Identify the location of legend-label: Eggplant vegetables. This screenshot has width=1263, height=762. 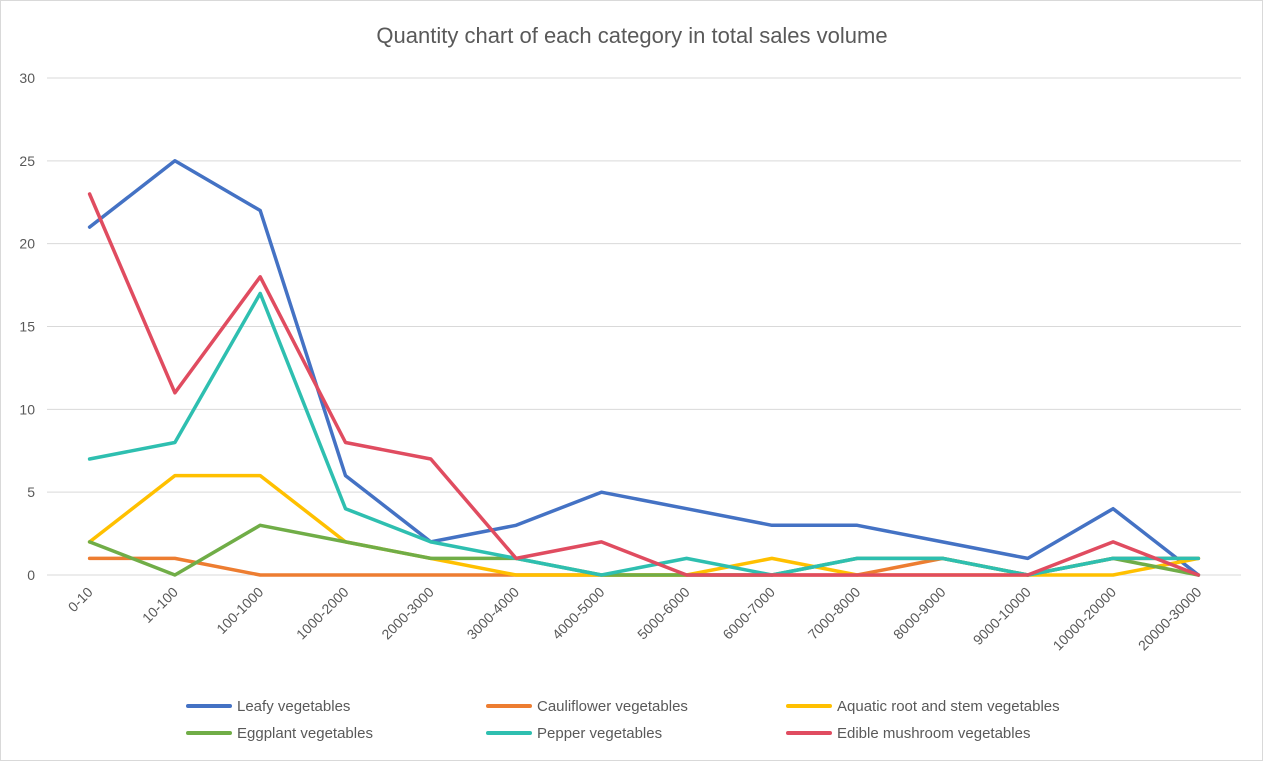
(305, 733).